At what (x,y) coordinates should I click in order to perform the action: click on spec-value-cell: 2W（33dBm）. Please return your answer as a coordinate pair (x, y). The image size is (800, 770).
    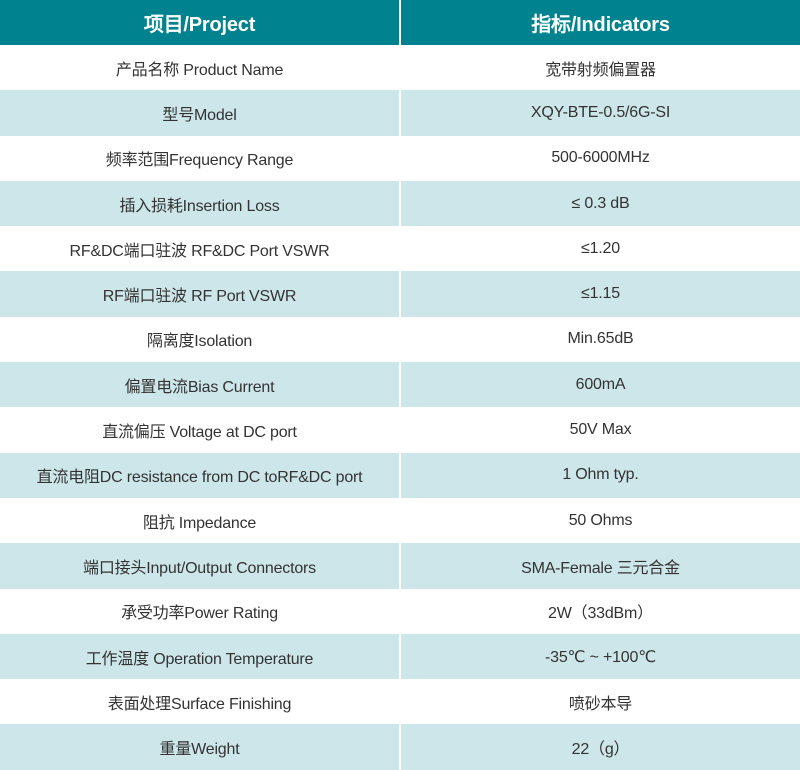
    Looking at the image, I should click on (600, 611).